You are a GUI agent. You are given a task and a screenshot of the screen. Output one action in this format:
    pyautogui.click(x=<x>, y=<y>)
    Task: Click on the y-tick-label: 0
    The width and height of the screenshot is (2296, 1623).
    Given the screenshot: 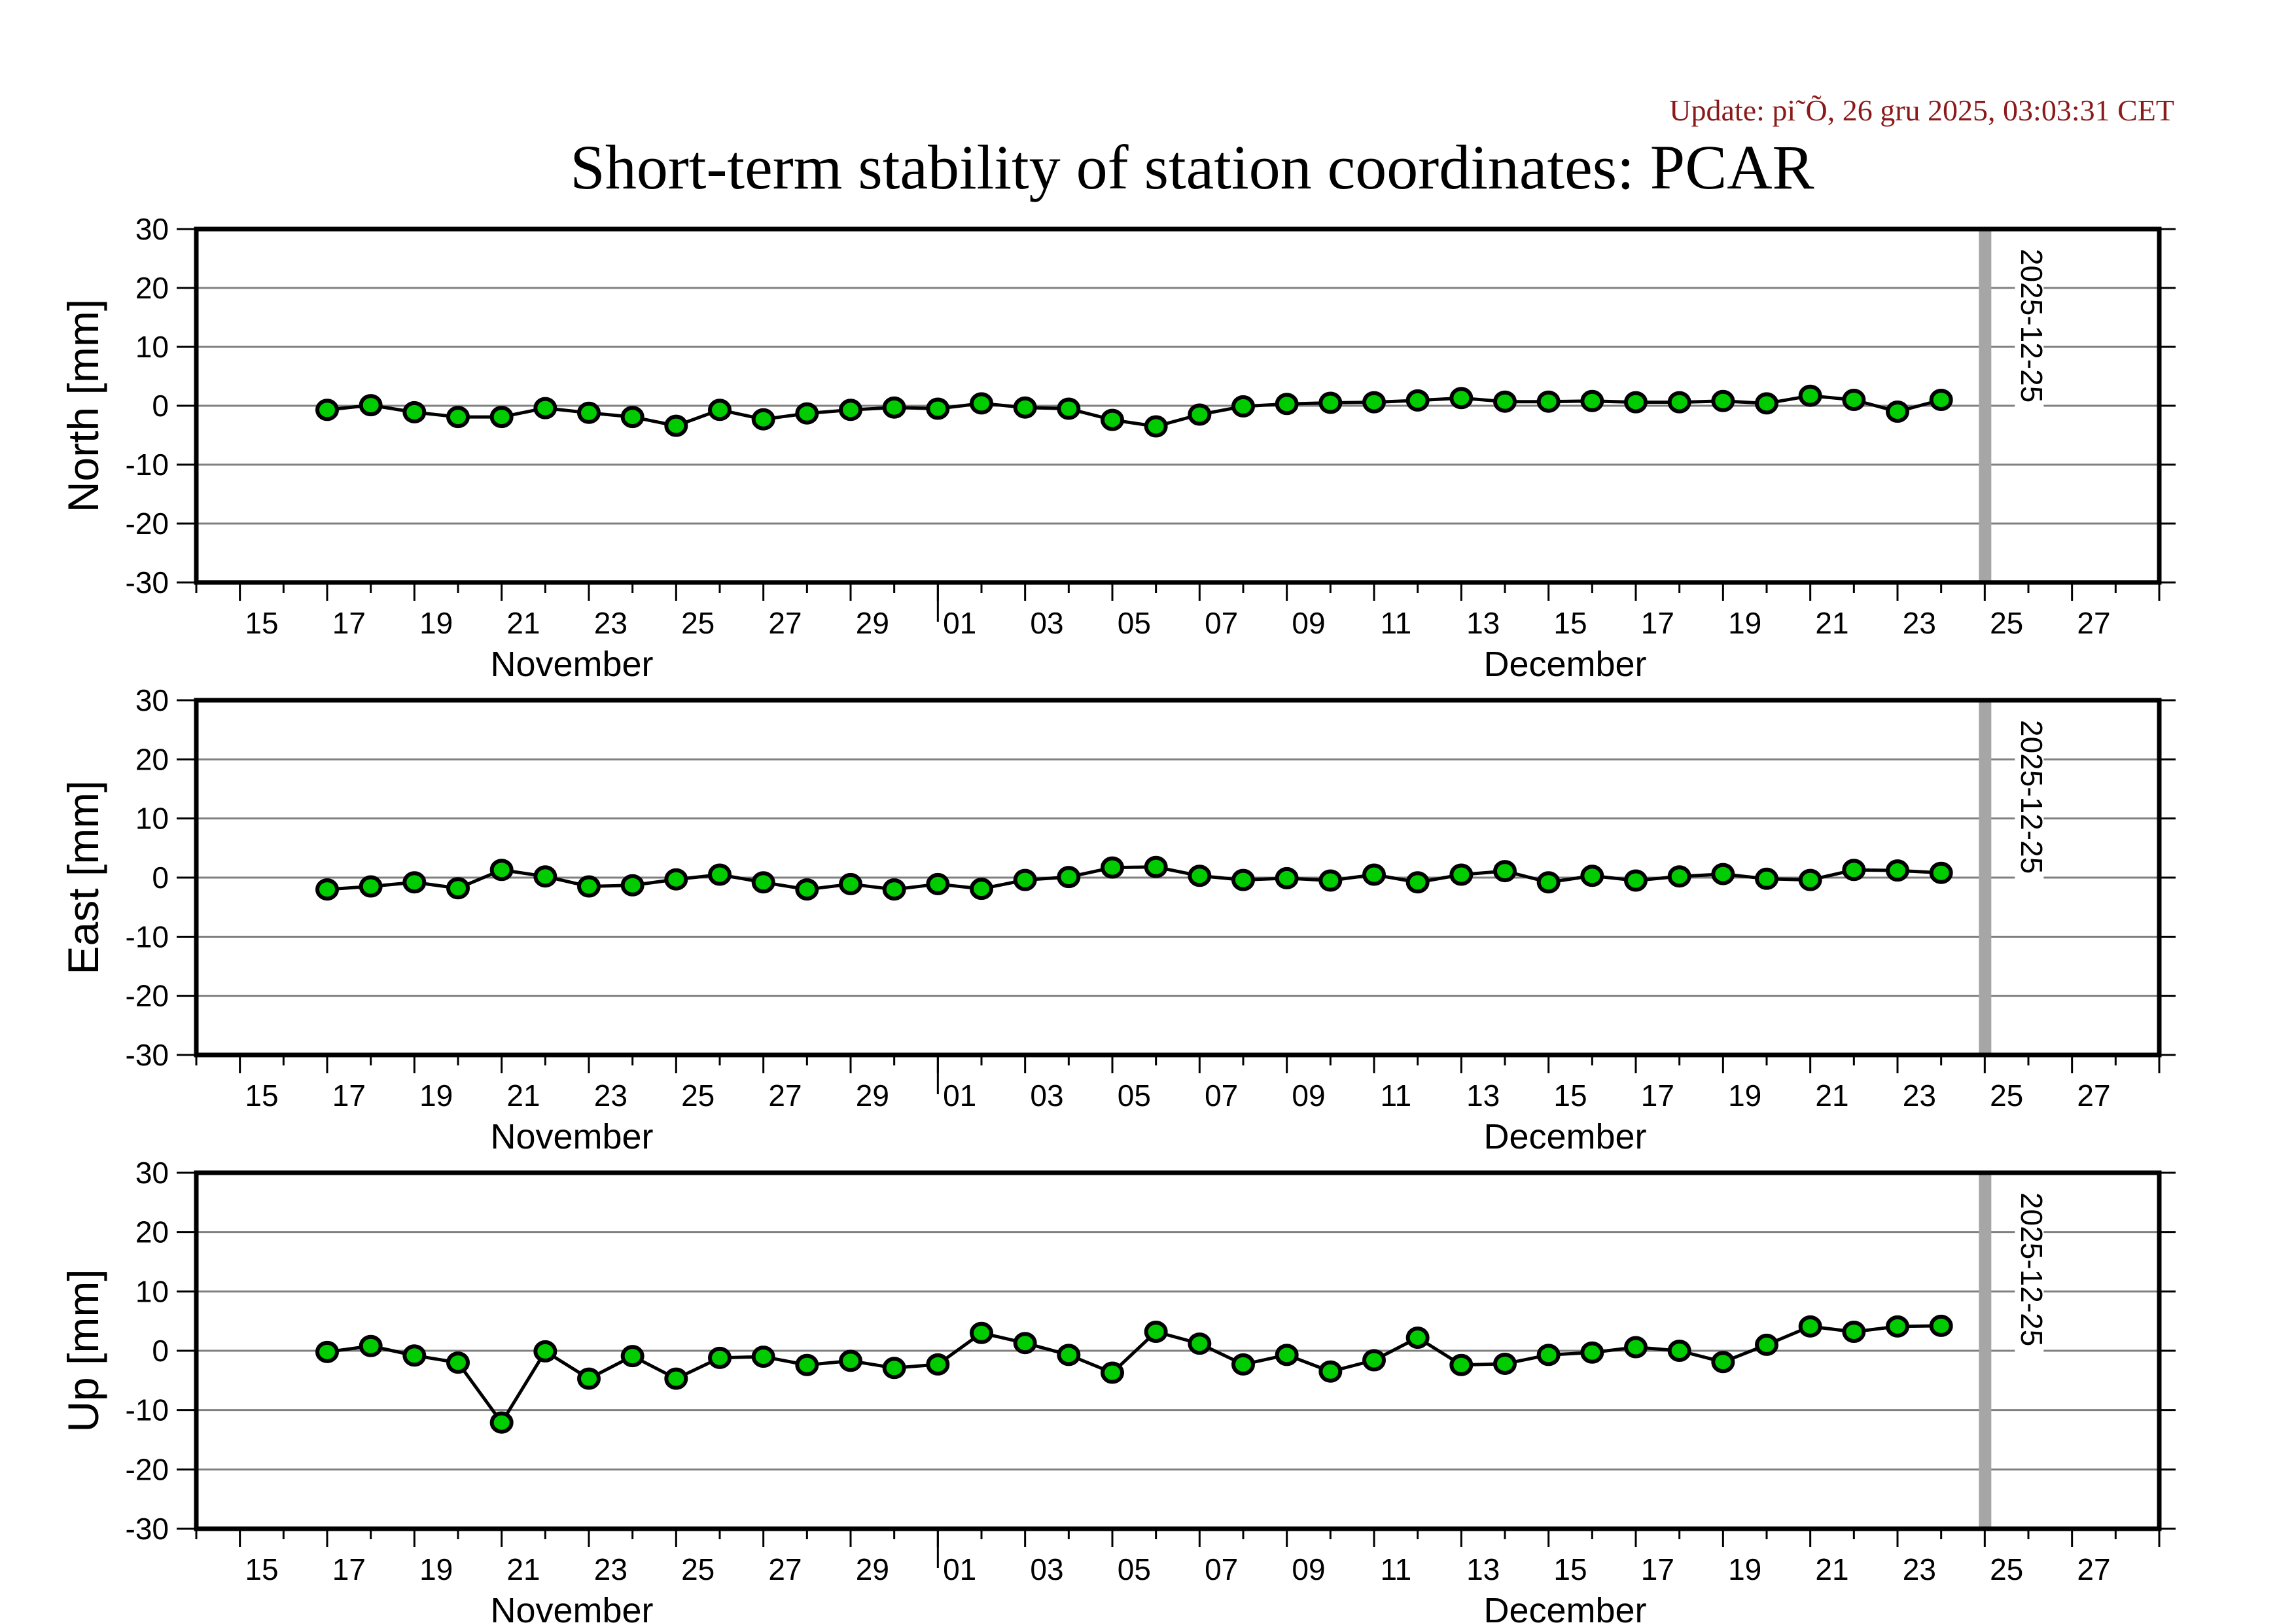 What is the action you would take?
    pyautogui.click(x=160, y=878)
    